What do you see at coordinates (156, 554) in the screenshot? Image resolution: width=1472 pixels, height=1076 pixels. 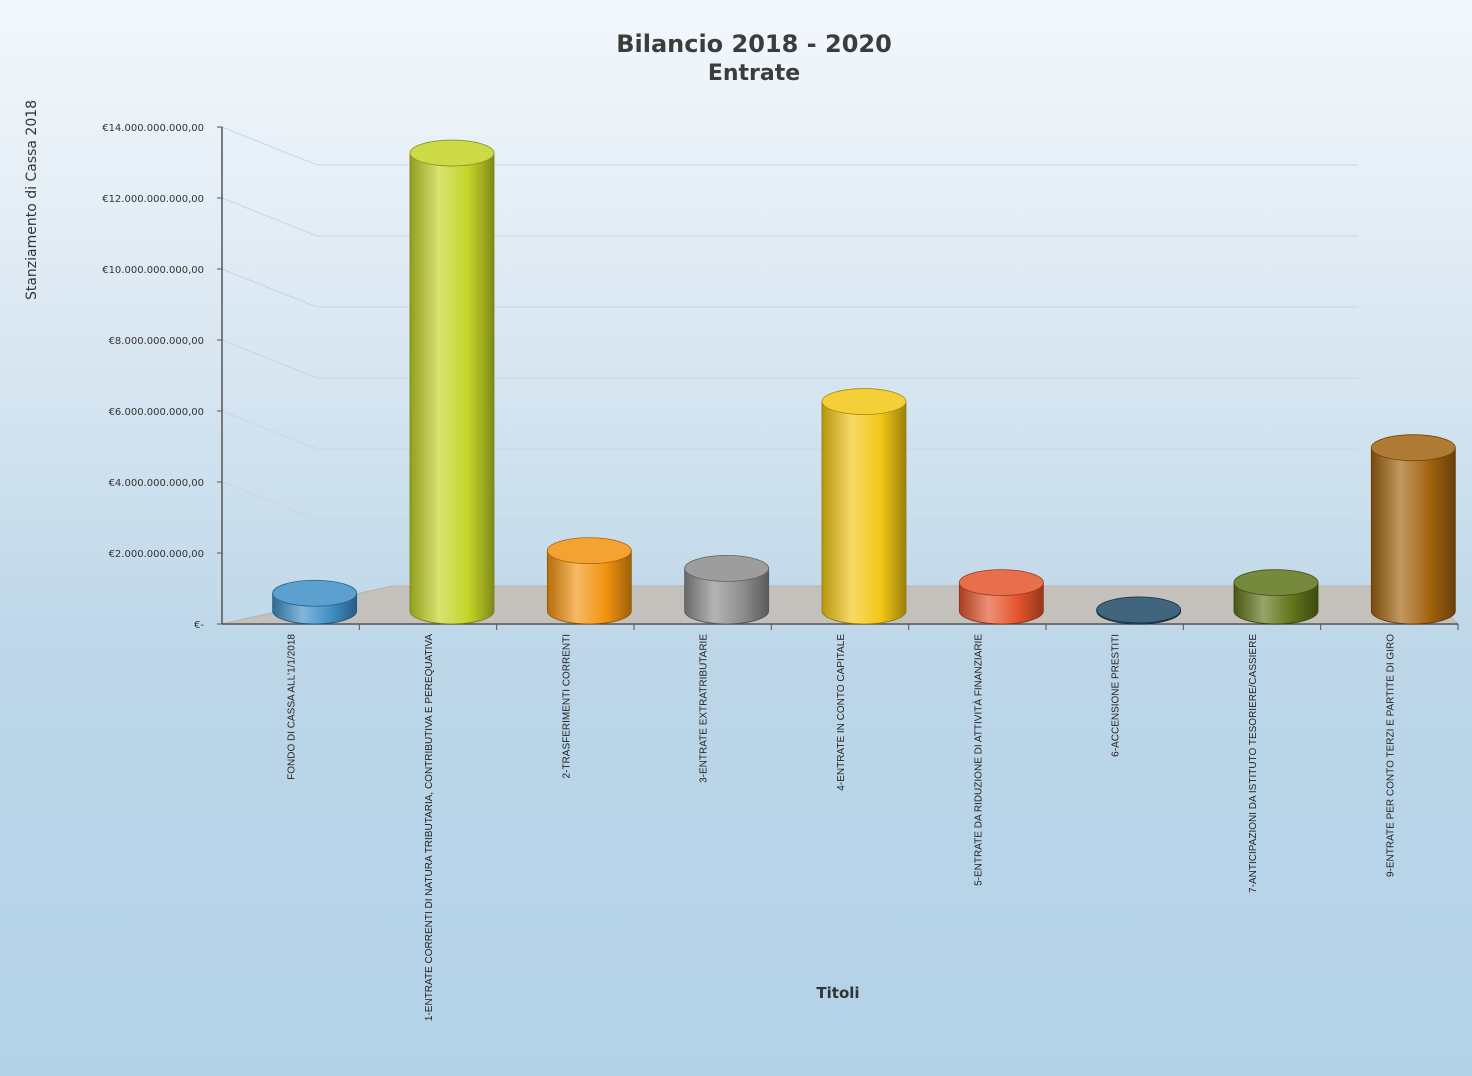 I see `y-tick-label: €2.000.000.000,00` at bounding box center [156, 554].